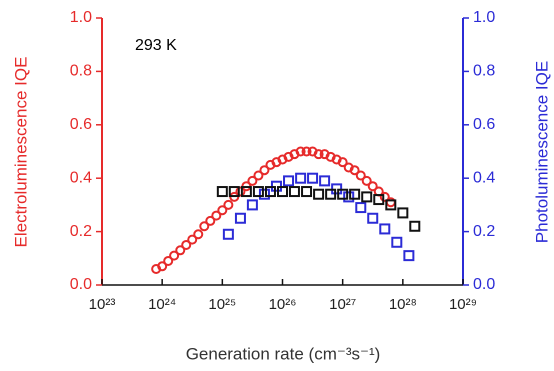 Image resolution: width=554 pixels, height=371 pixels. I want to click on annotation: 293 K, so click(156, 45).